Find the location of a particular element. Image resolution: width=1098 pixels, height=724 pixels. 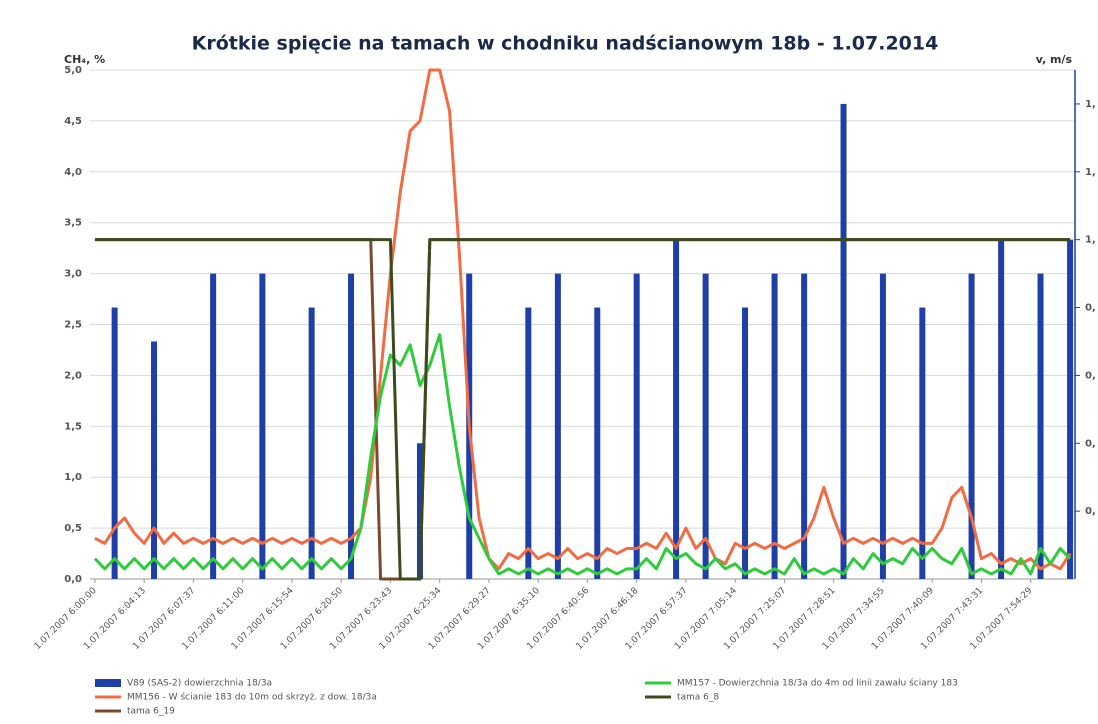

y-axis-title: CH₄, % is located at coordinates (84, 59).